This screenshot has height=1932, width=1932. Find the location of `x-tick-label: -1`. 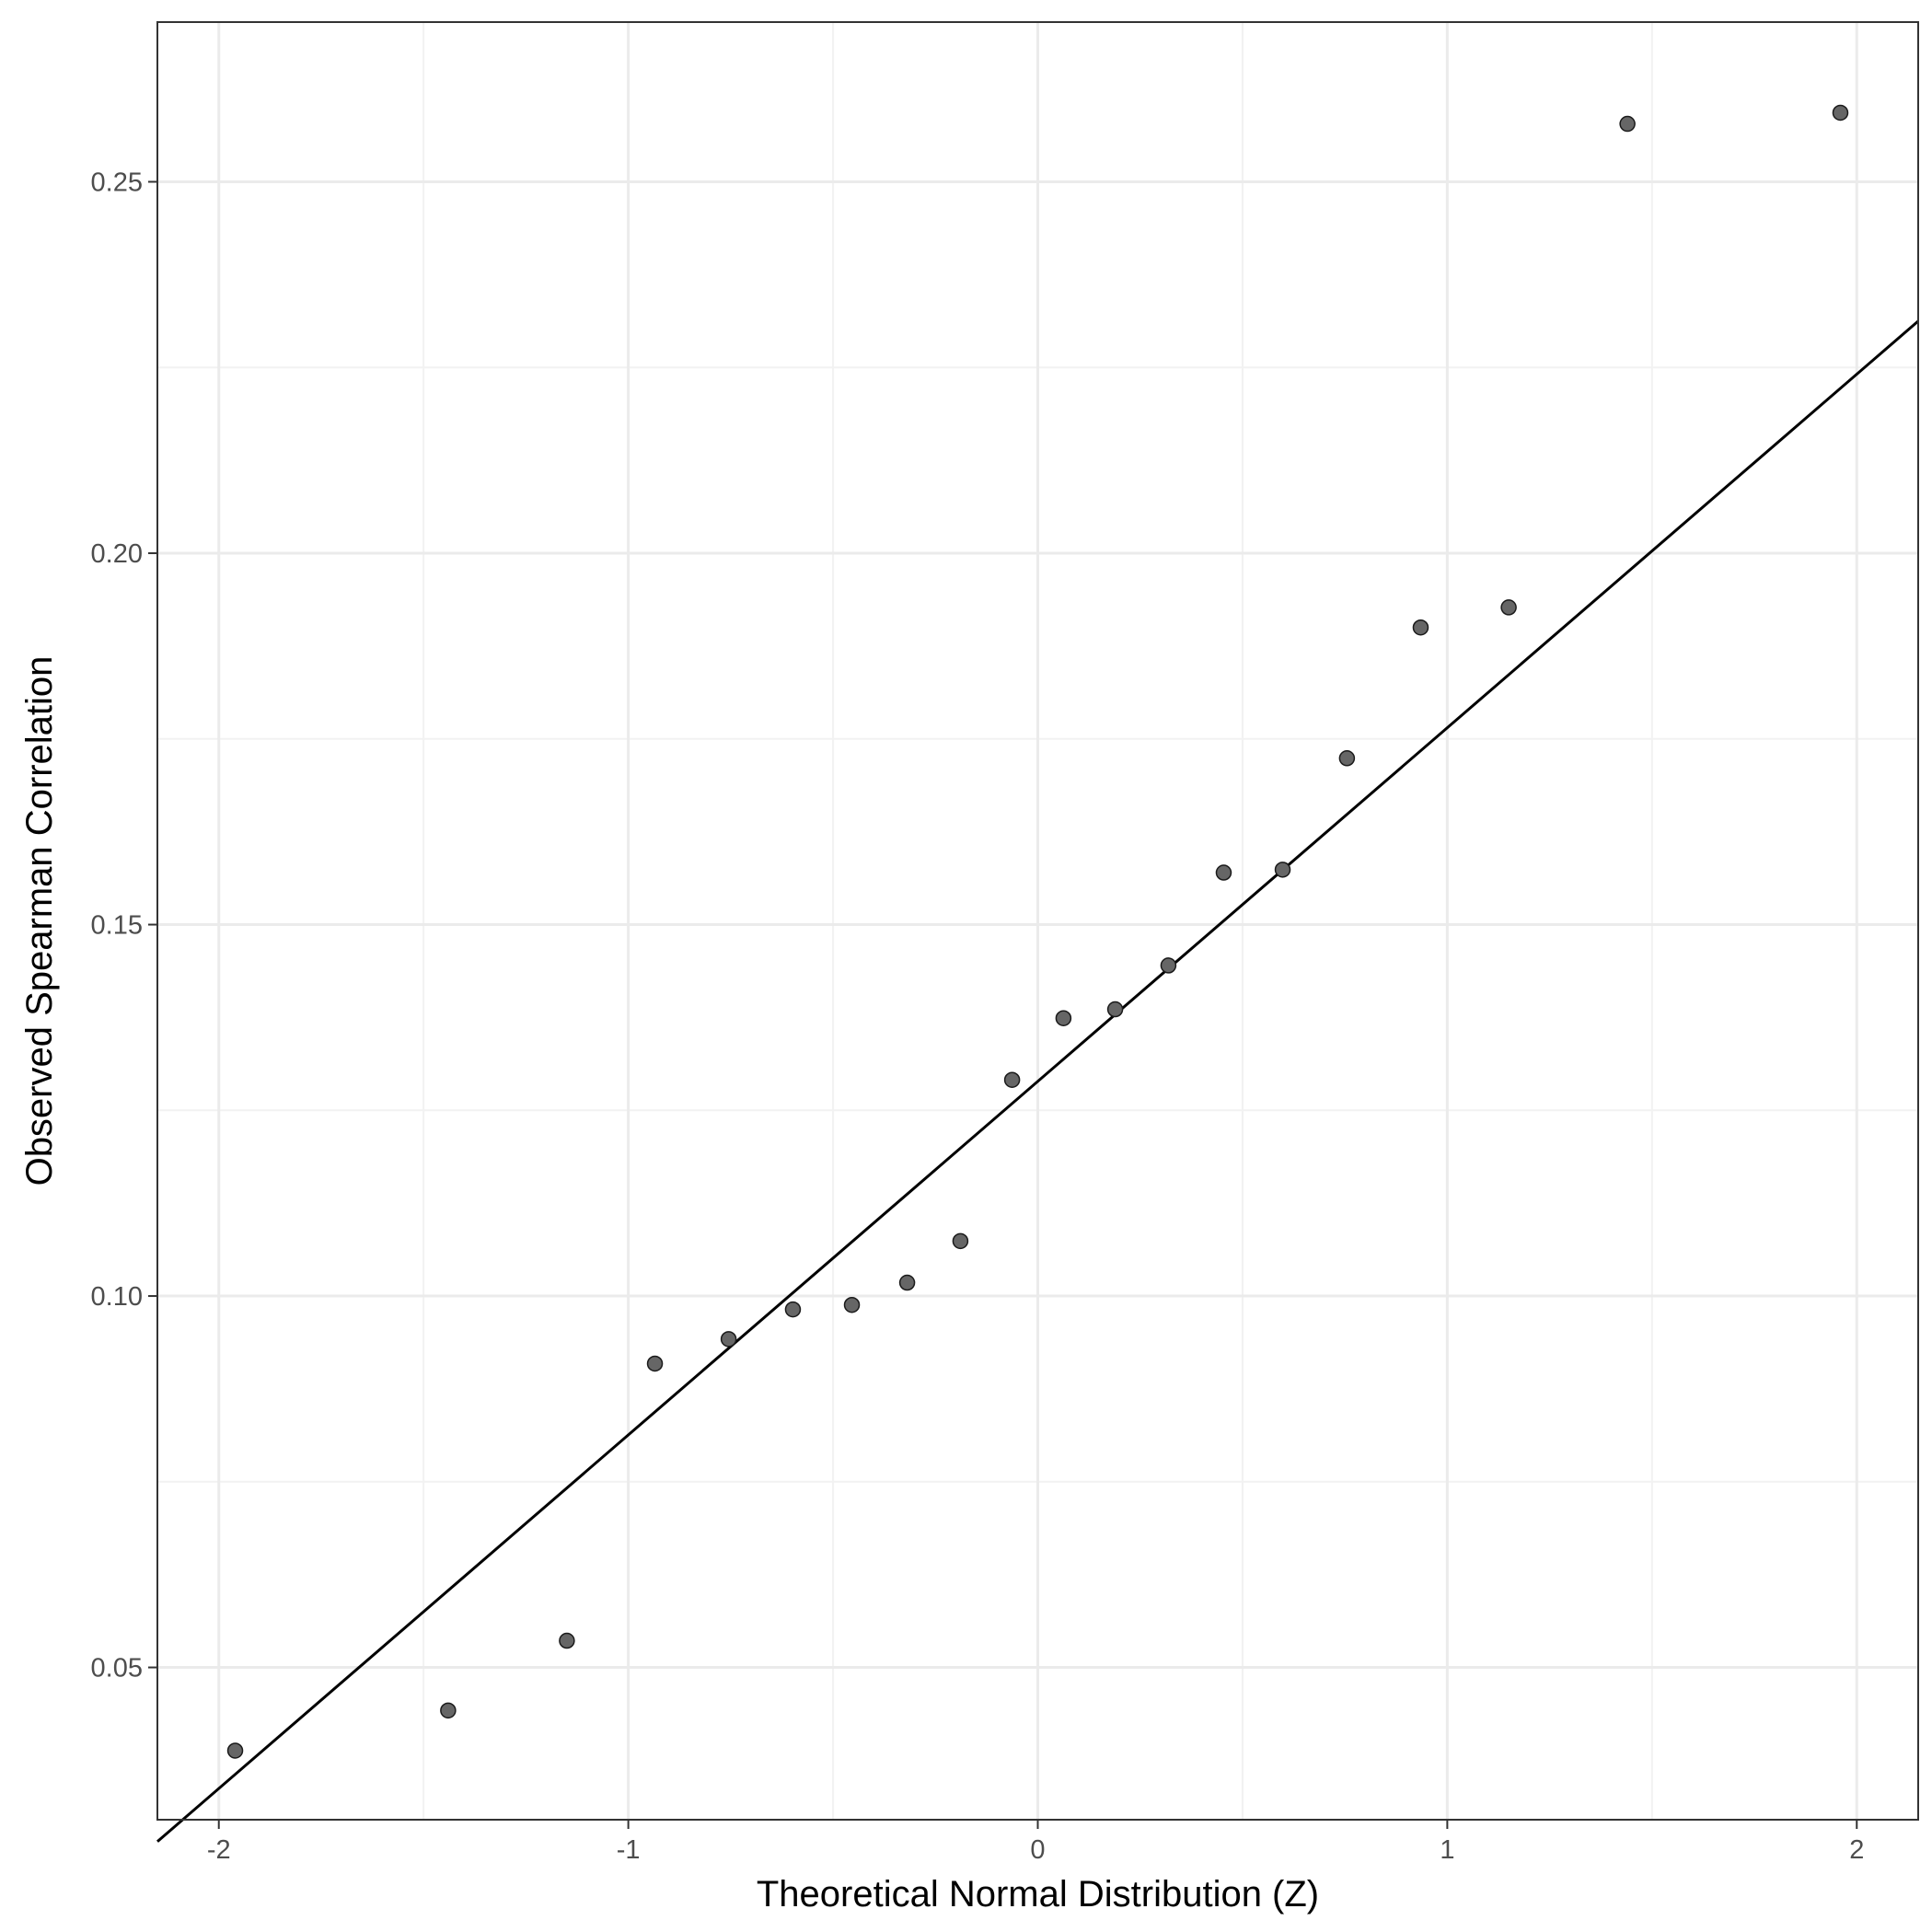

x-tick-label: -1 is located at coordinates (629, 1850).